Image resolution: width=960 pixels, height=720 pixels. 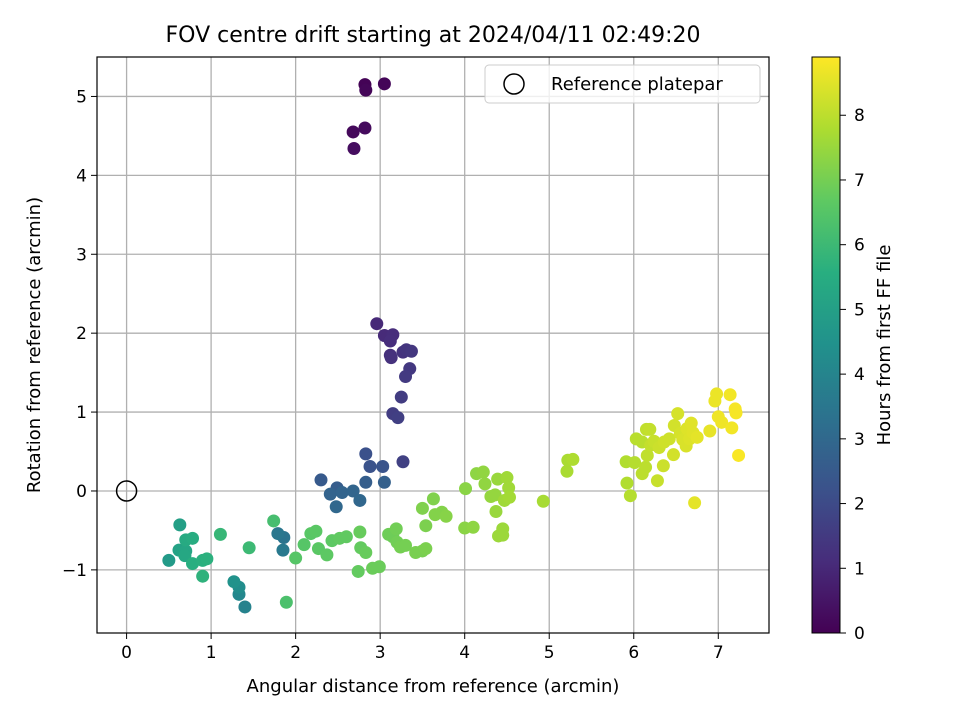 I want to click on x-axis-ticks: 0 1 2 3 4 5 6 7, so click(x=422, y=648).